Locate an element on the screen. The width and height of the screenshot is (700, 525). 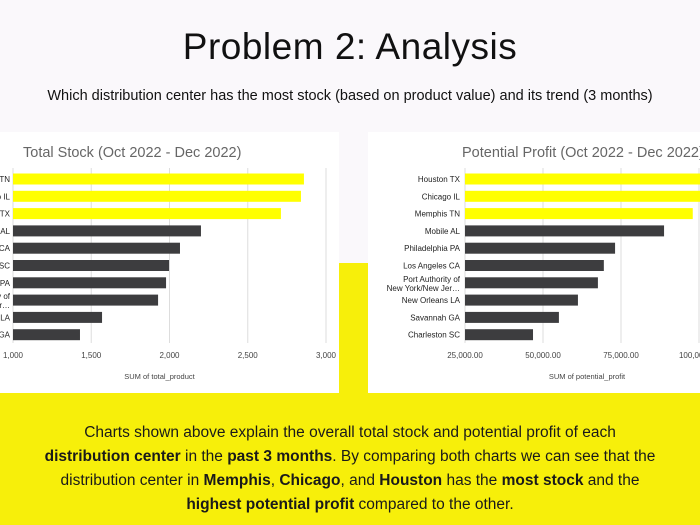
potential-profit-chart-title: Potential Profit (Oct 2022 - Dec 2022) is located at coordinates (581, 153).